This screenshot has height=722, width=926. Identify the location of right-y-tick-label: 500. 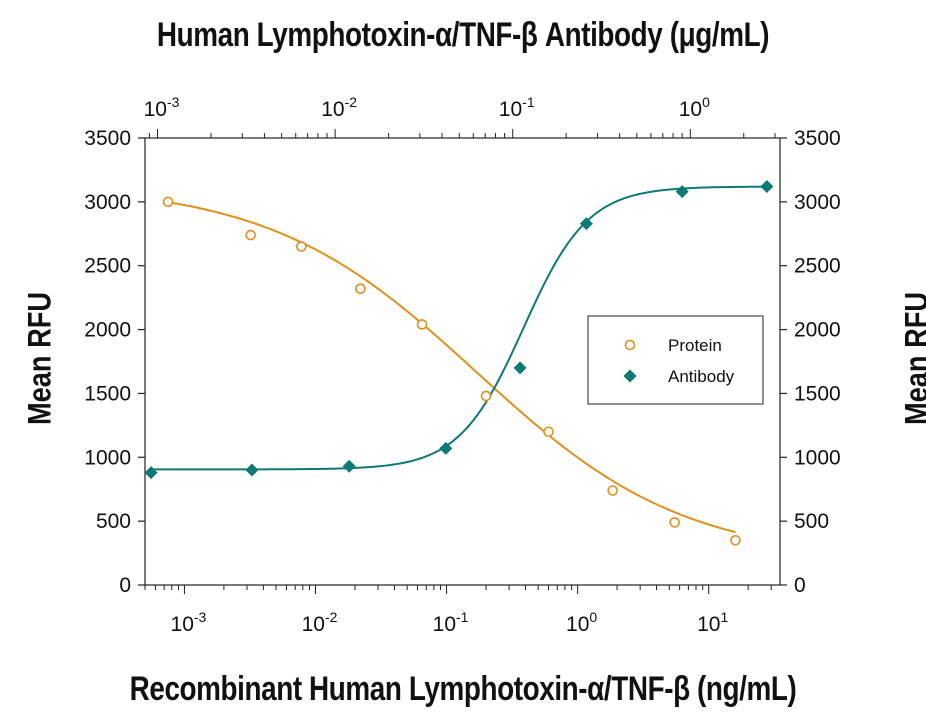
(811, 521).